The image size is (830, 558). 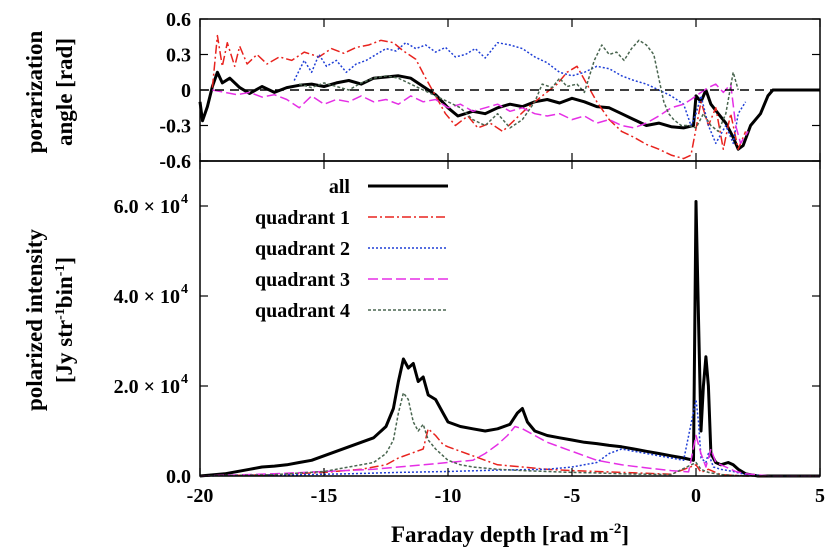 I want to click on intensity-ytick-label: 6.0 × 10, so click(x=147, y=207).